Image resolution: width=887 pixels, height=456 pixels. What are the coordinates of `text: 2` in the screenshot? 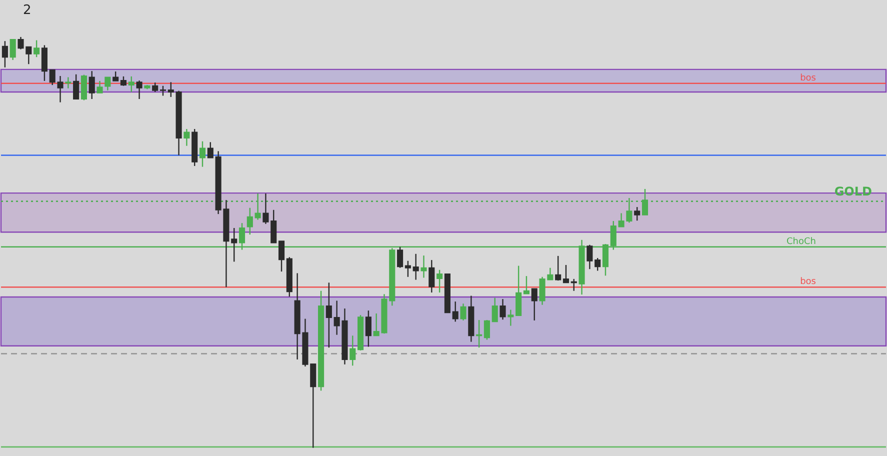 It's located at (27, 10).